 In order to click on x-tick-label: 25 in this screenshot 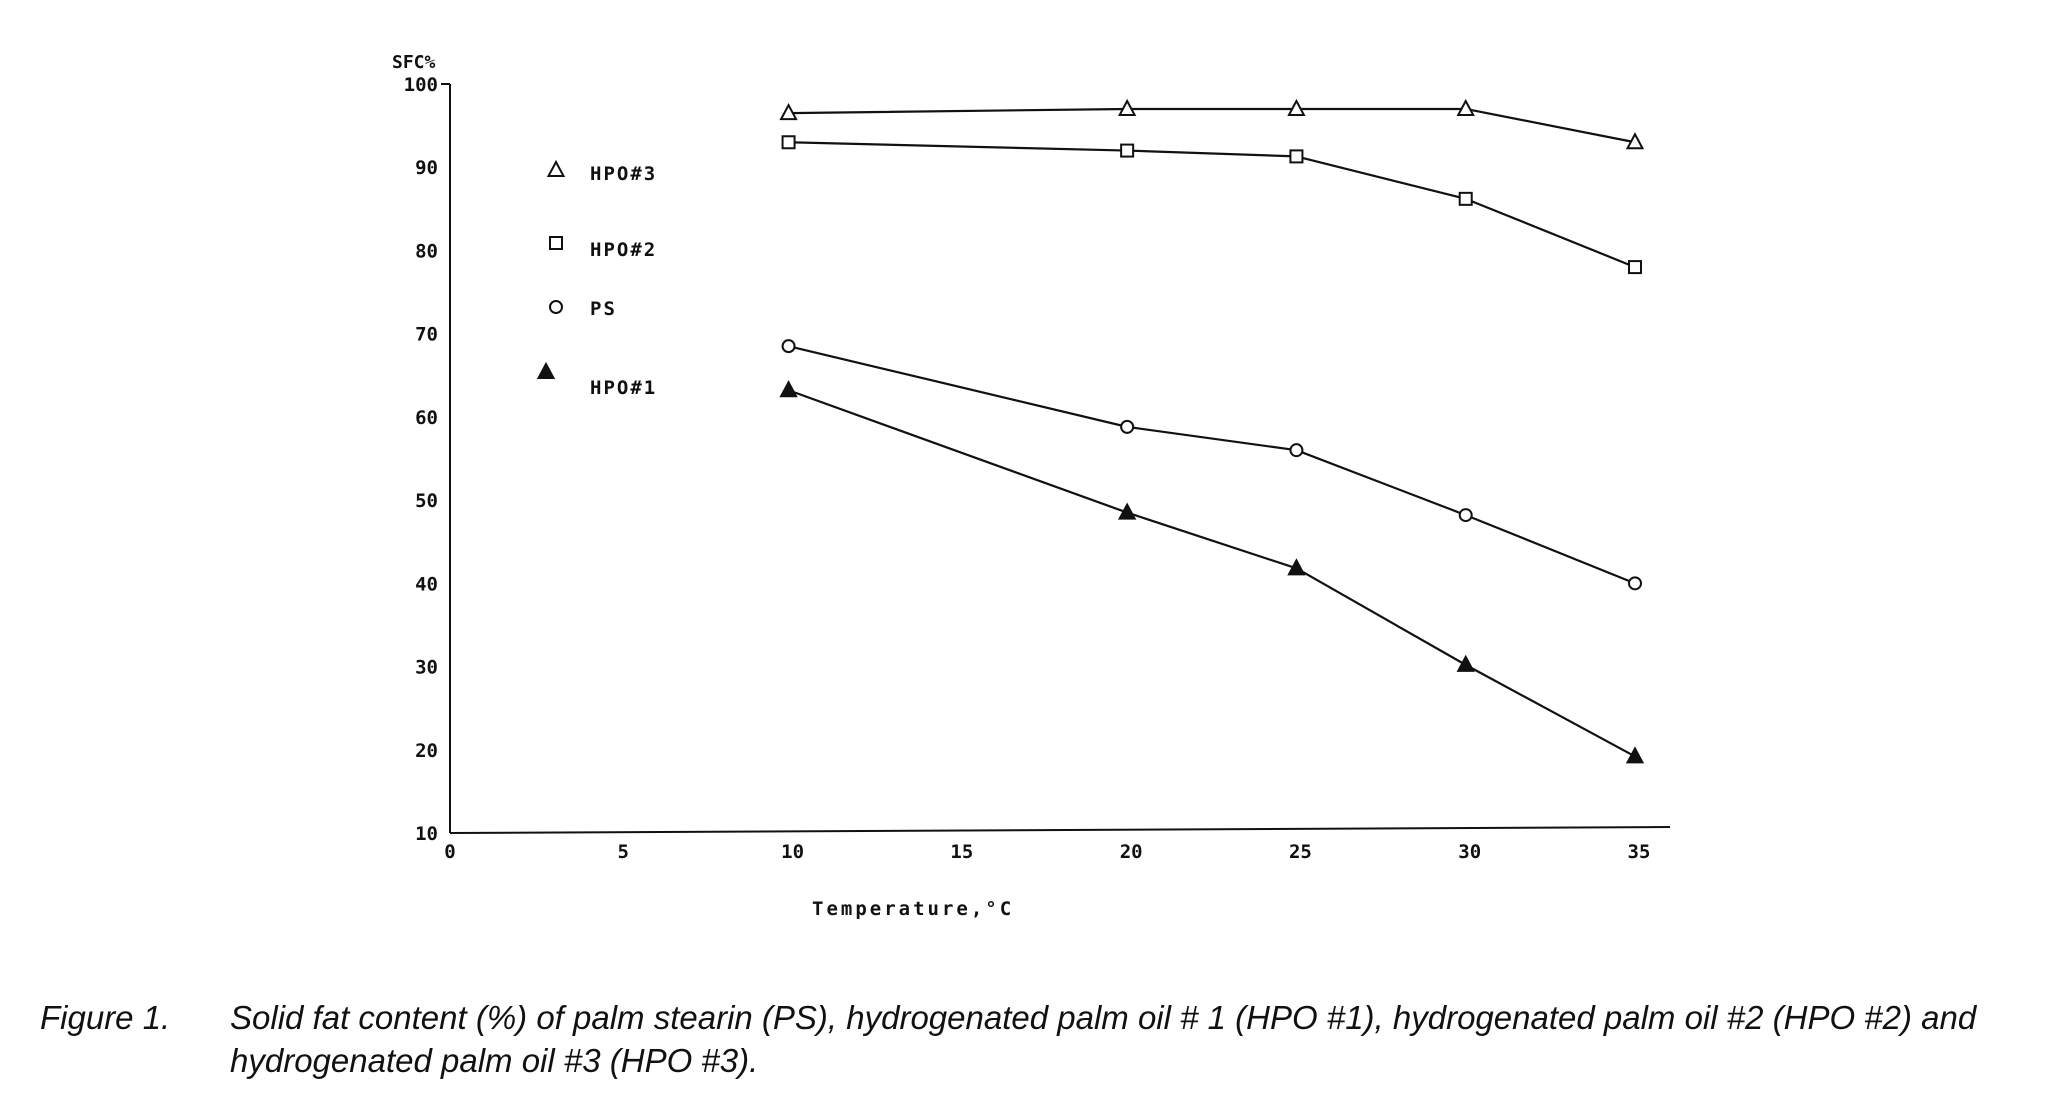, I will do `click(1300, 852)`.